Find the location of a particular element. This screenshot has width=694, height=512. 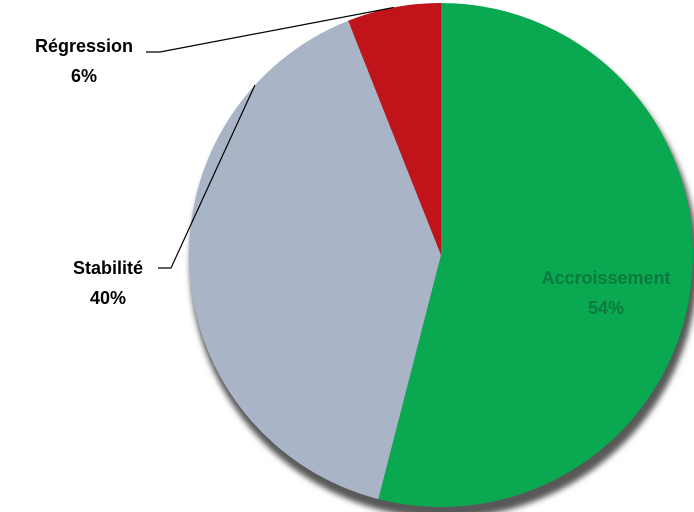

label-stabilite-name: Stabilité is located at coordinates (108, 268).